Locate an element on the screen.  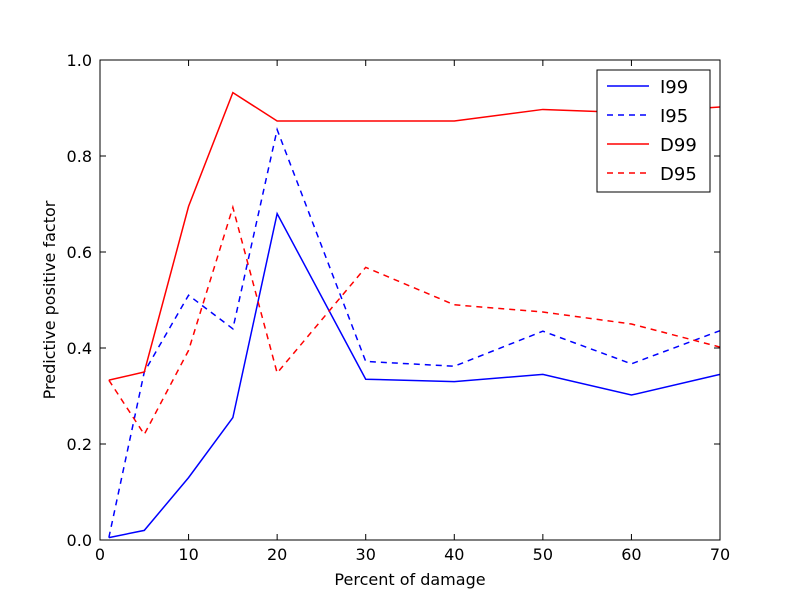
y-tick-label: 1.0 is located at coordinates (79, 60).